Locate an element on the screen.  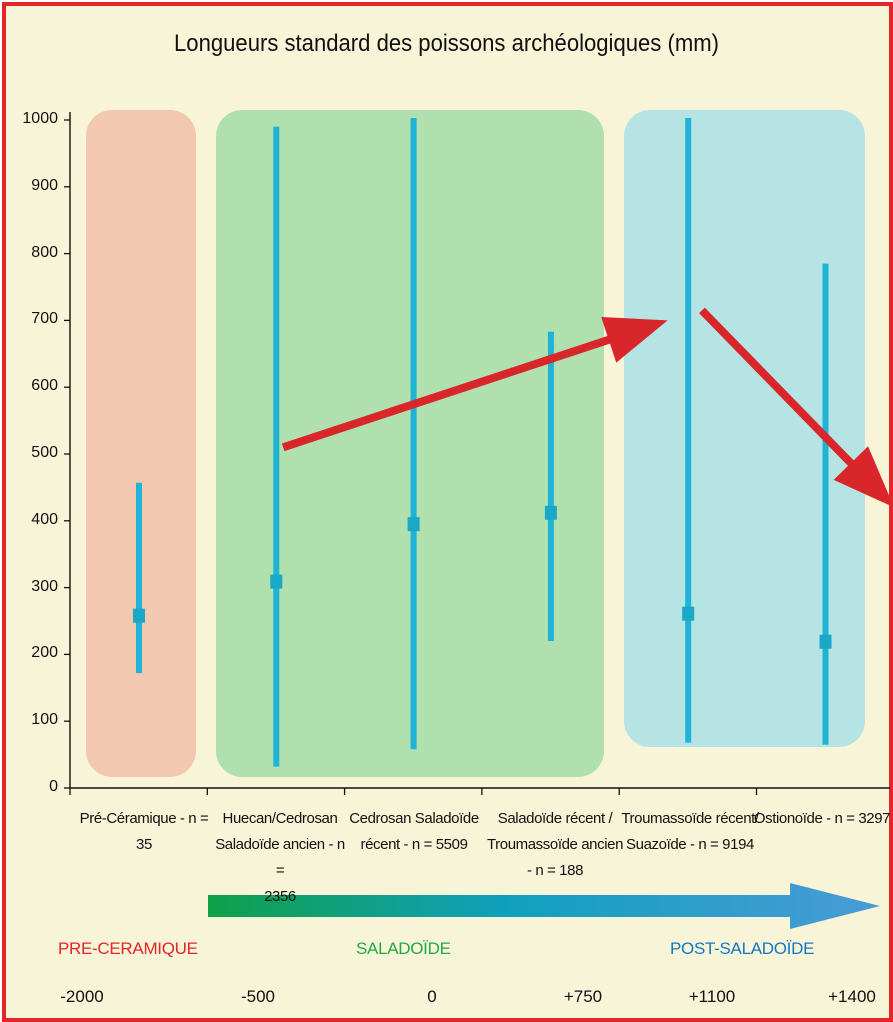
y-tick-label: 300 is located at coordinates (44, 586).